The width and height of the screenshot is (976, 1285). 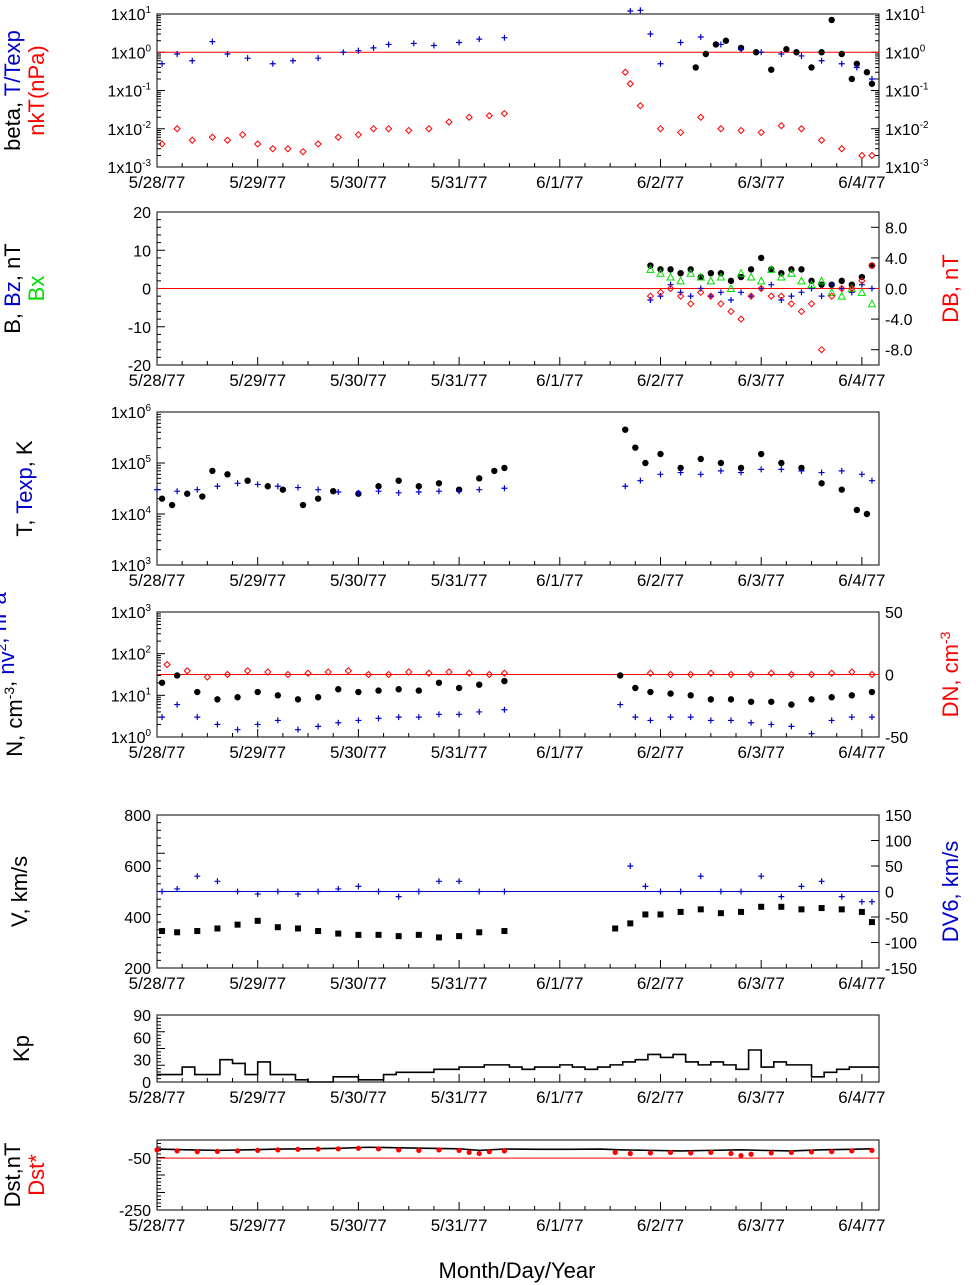 What do you see at coordinates (12, 90) in the screenshot?
I see `y-axis-label: beta, T/Texp` at bounding box center [12, 90].